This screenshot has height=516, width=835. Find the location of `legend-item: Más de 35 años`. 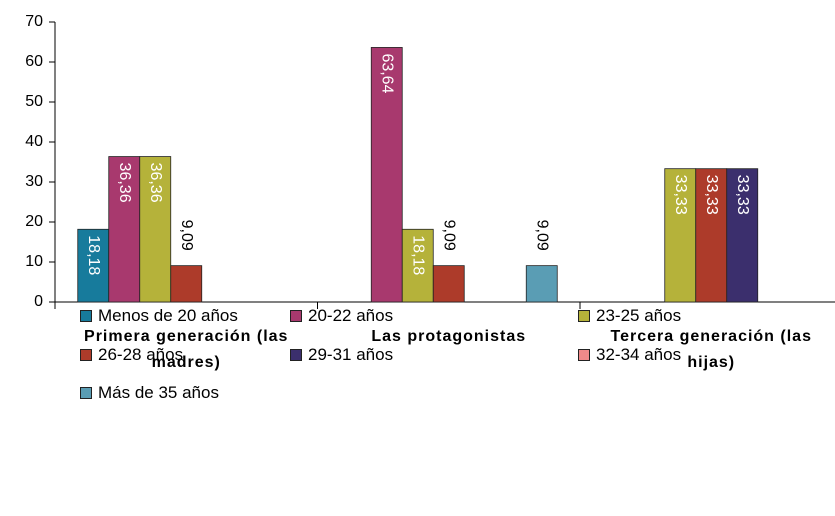

legend-item: Más de 35 años is located at coordinates (149, 393).